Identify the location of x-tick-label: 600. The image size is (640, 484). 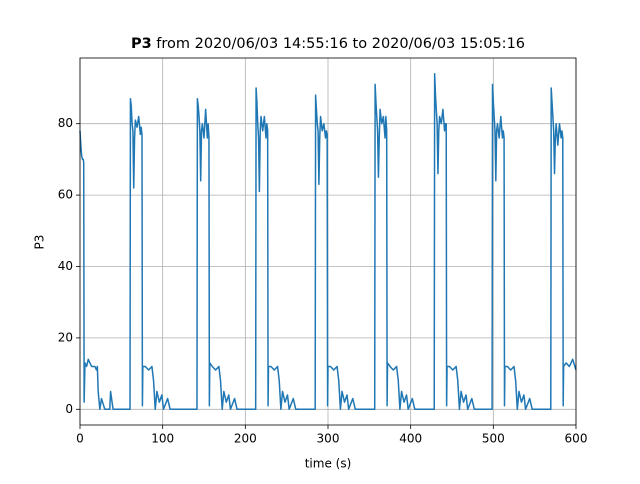
(576, 439).